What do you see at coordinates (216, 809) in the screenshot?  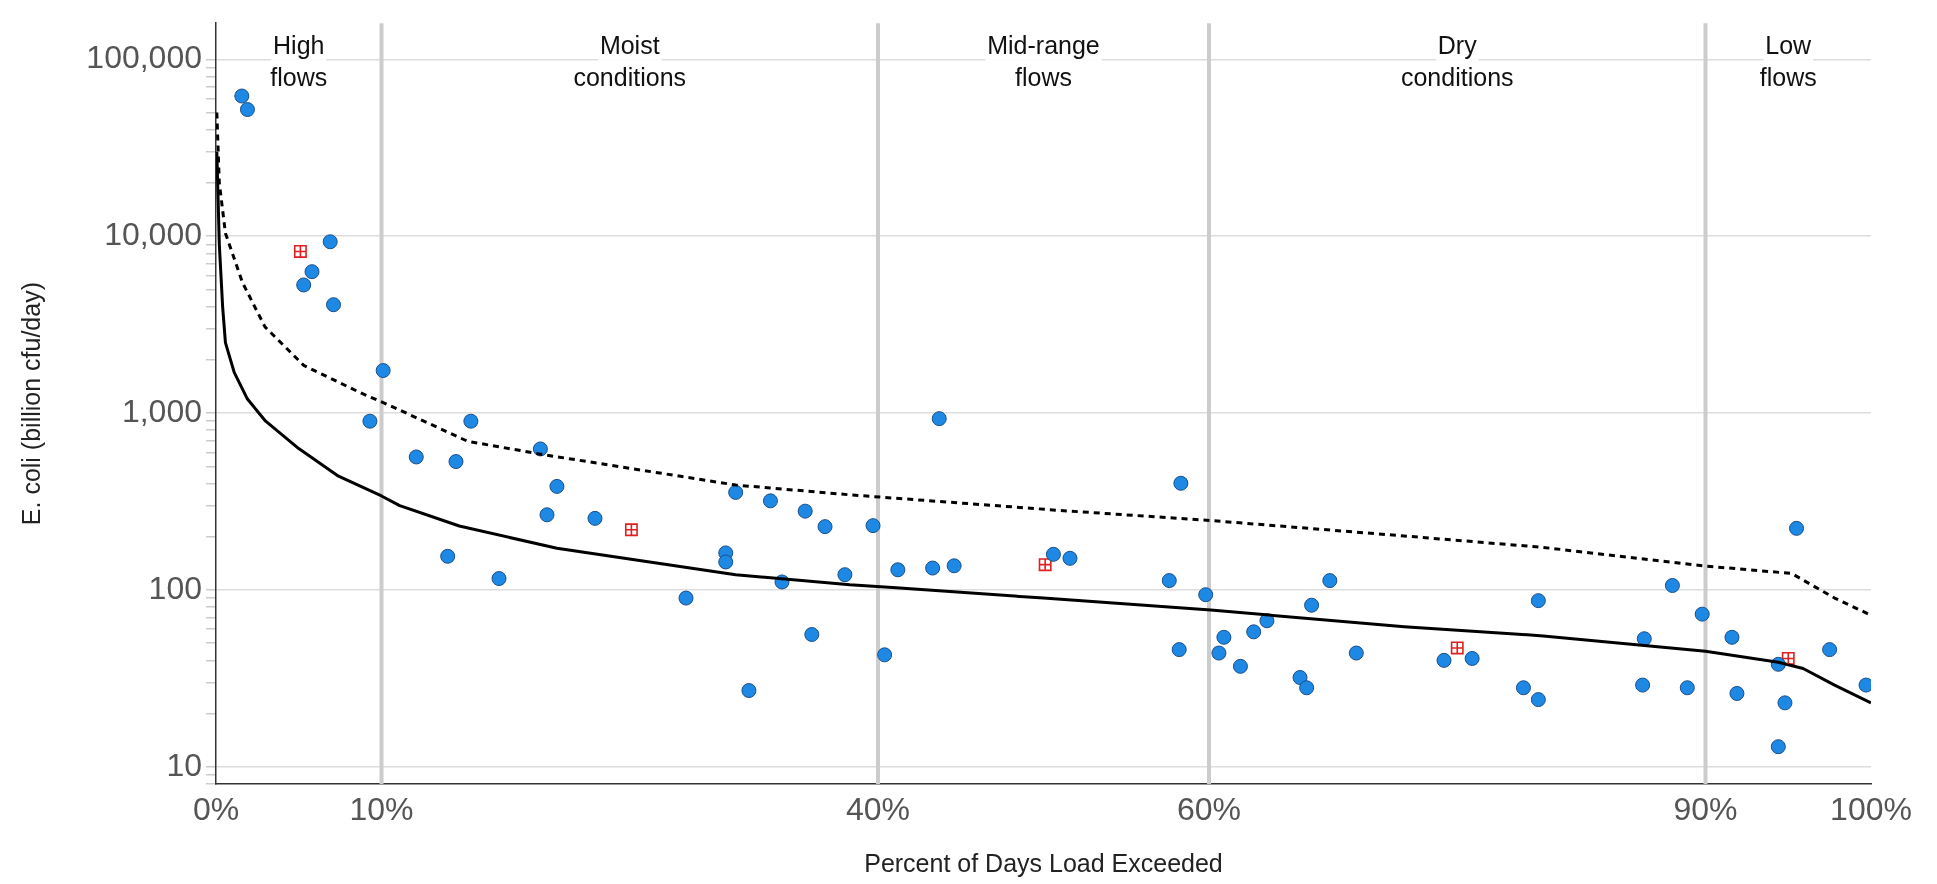 I see `x-tick-label: 0%` at bounding box center [216, 809].